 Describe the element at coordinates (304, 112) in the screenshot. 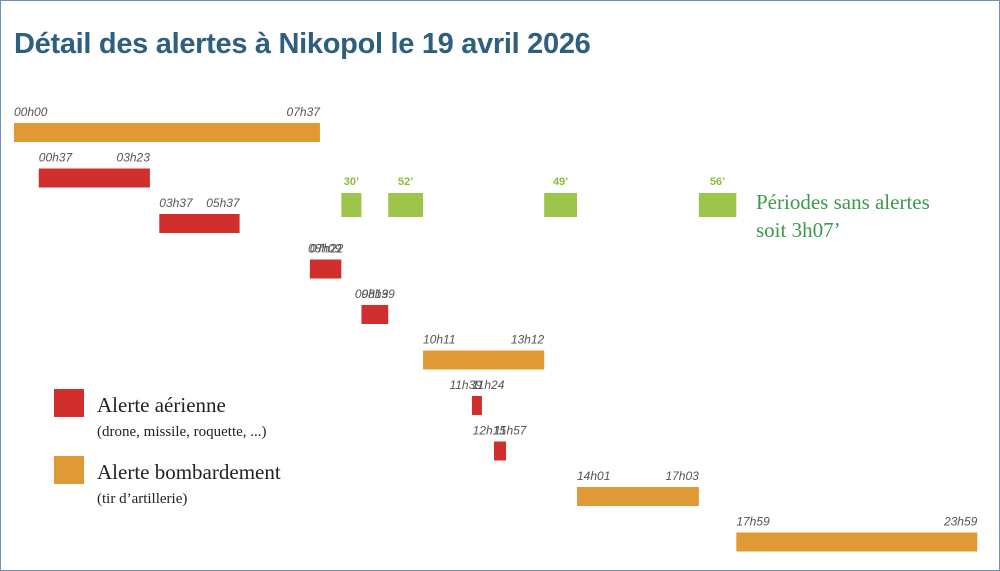

I see `end-time-label: 07h37` at that location.